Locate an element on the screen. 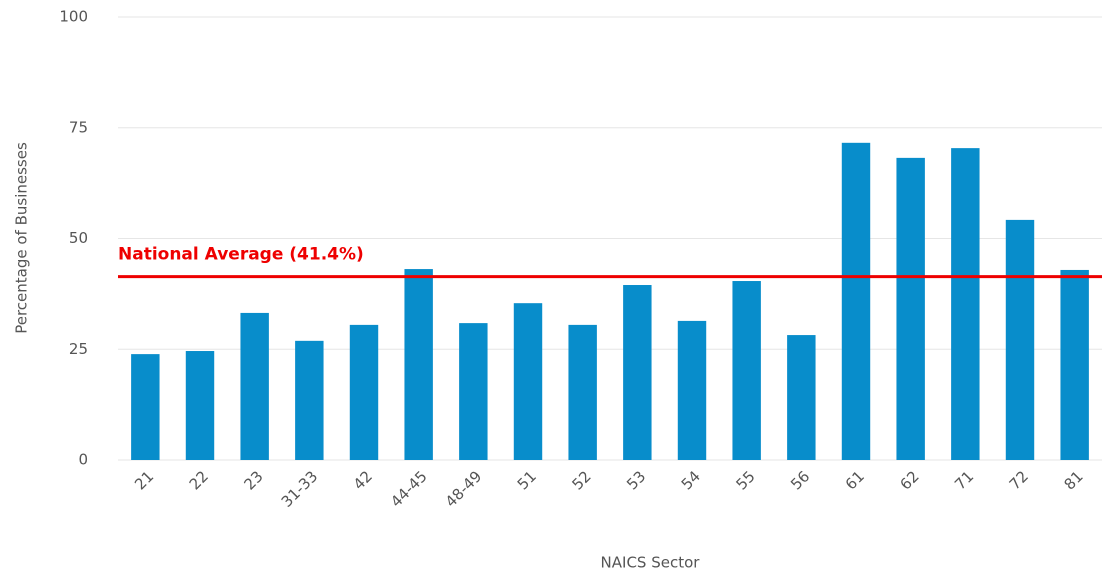  y-axis-label: Percentage of Businesses is located at coordinates (22, 238).